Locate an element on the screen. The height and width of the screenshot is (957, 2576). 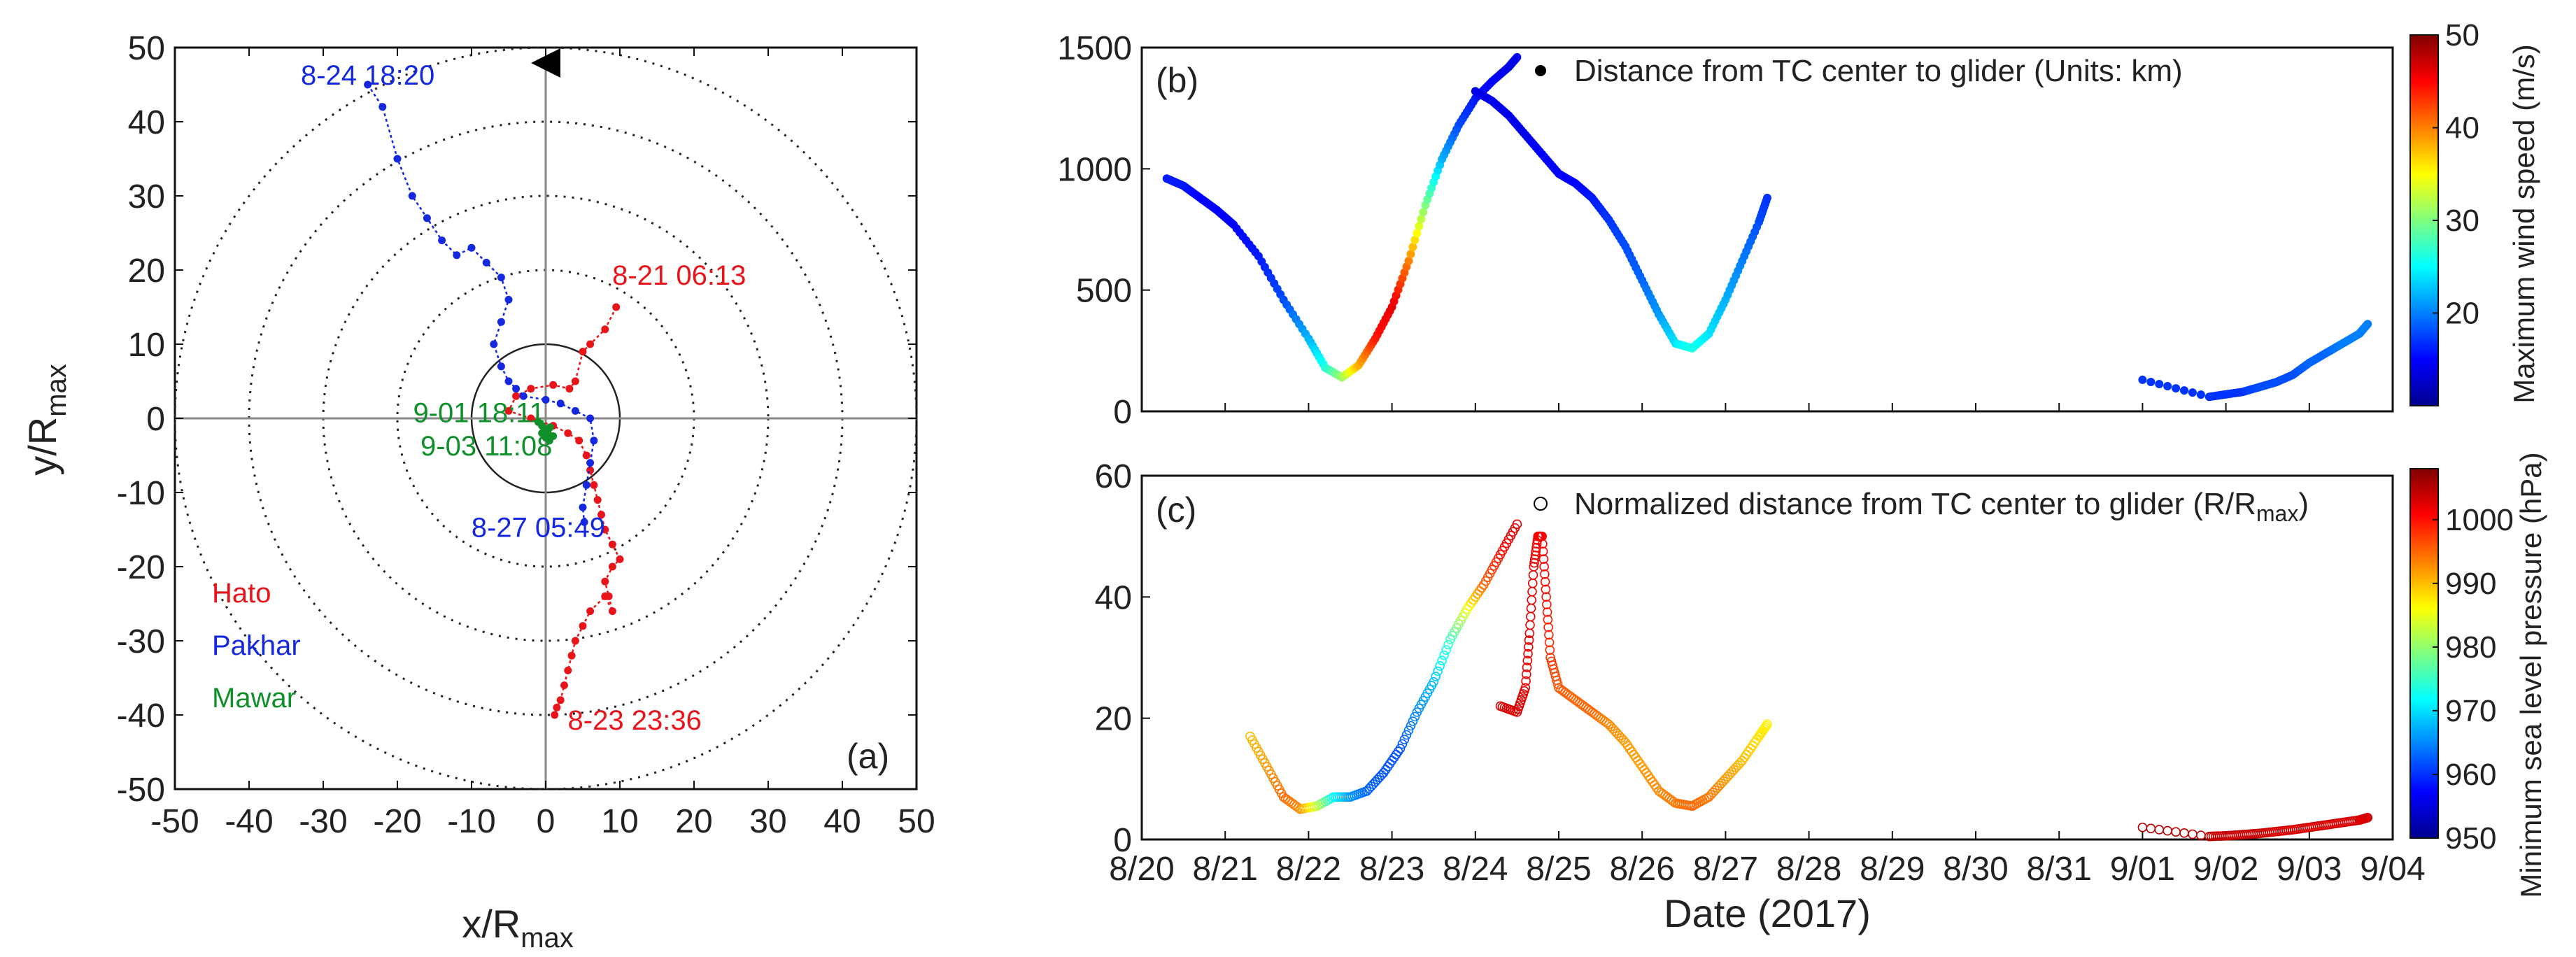
panel-c-colorbar-ticks: 950 960 970 980 990 1000 is located at coordinates (2473, 679).